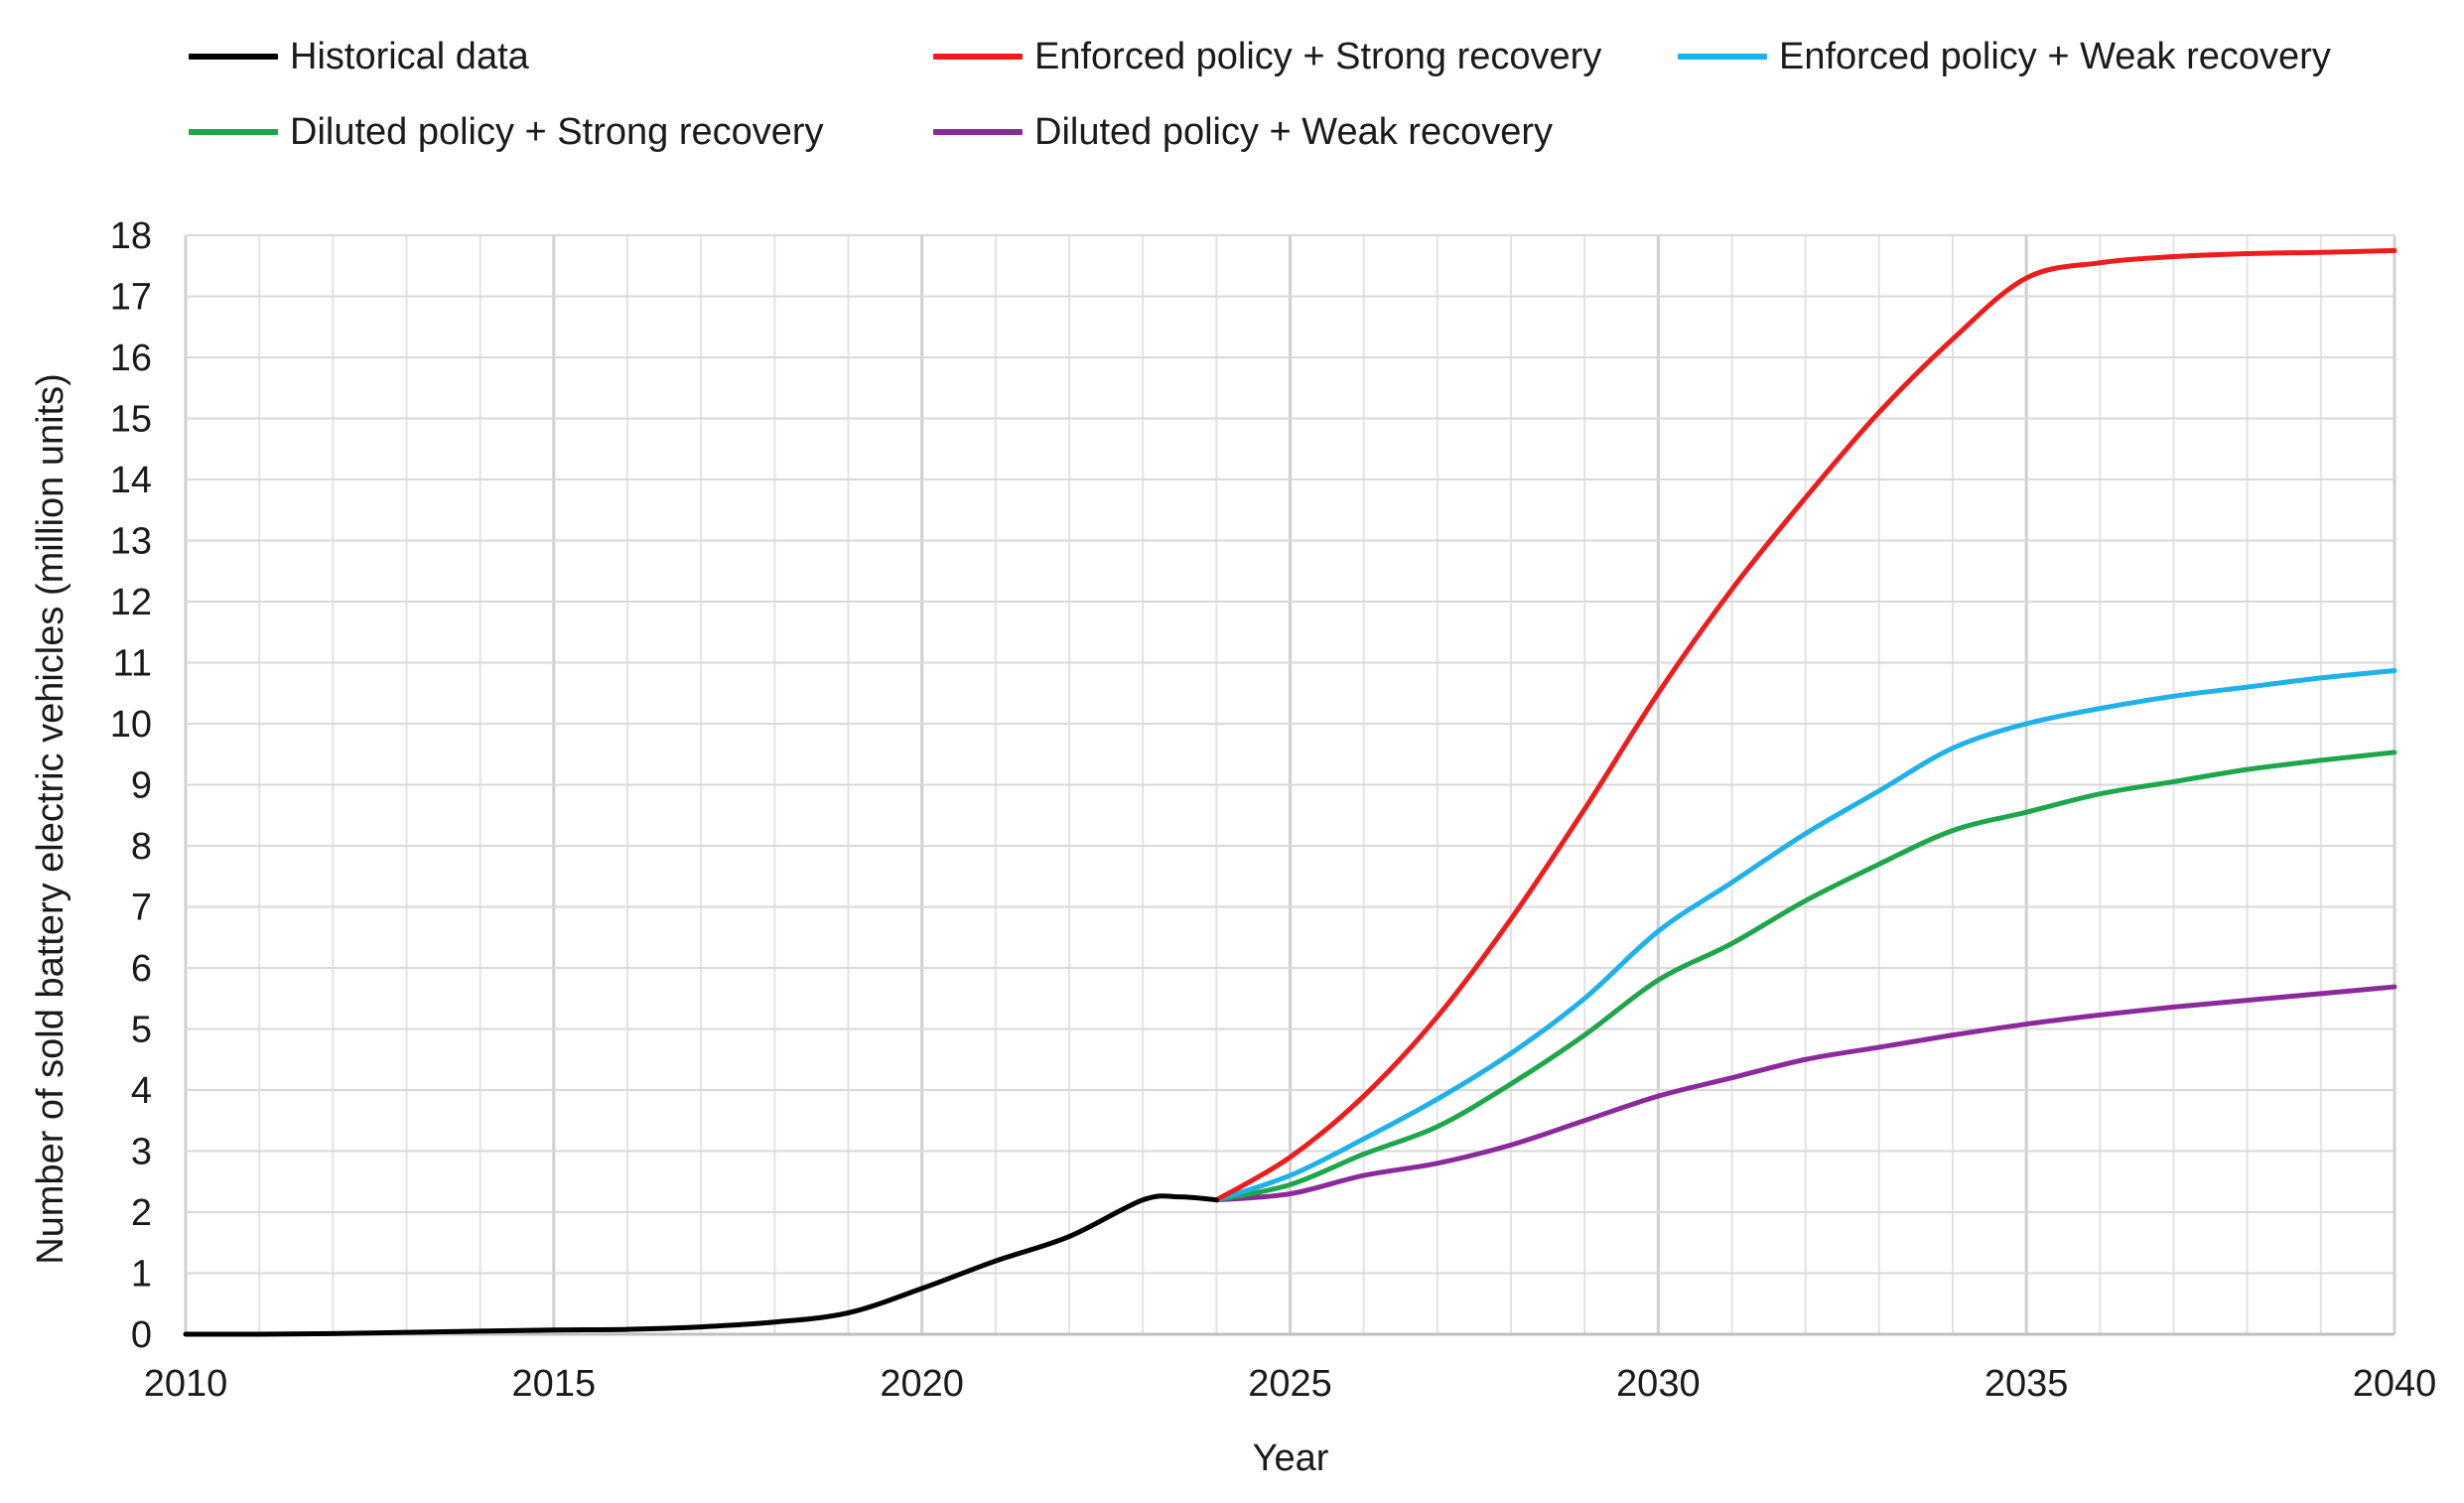 The height and width of the screenshot is (1503, 2464). I want to click on legend-item-enforced-strong: Enforced policy + Strong recovery, so click(1267, 56).